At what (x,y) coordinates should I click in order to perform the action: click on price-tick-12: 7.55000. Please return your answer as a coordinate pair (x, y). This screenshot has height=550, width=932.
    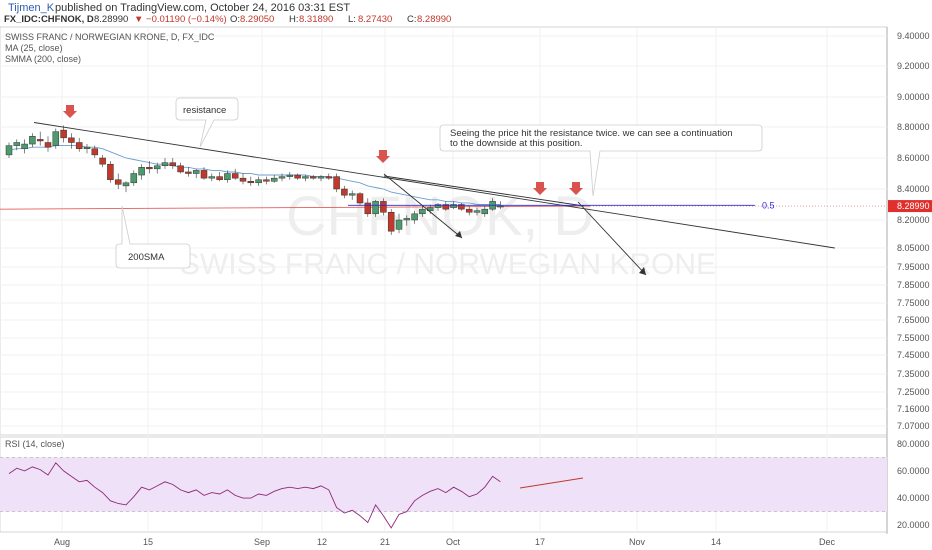
    Looking at the image, I should click on (913, 338).